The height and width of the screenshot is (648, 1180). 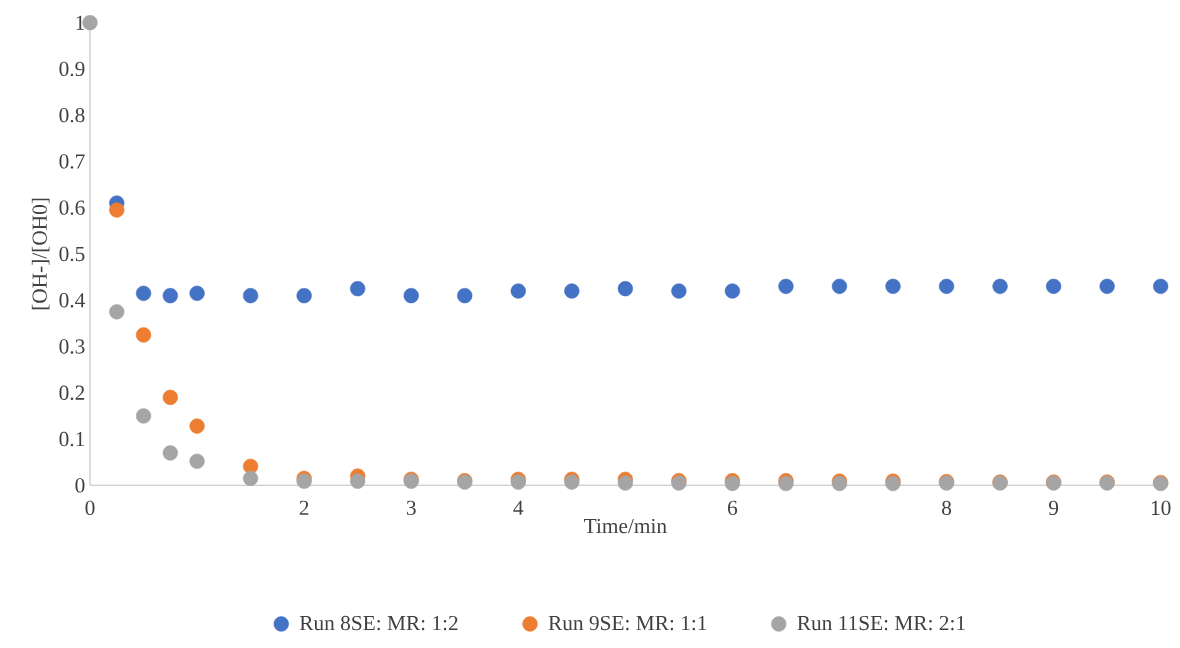 I want to click on legend-label: Run 11SE: MR: 2:1, so click(x=881, y=623).